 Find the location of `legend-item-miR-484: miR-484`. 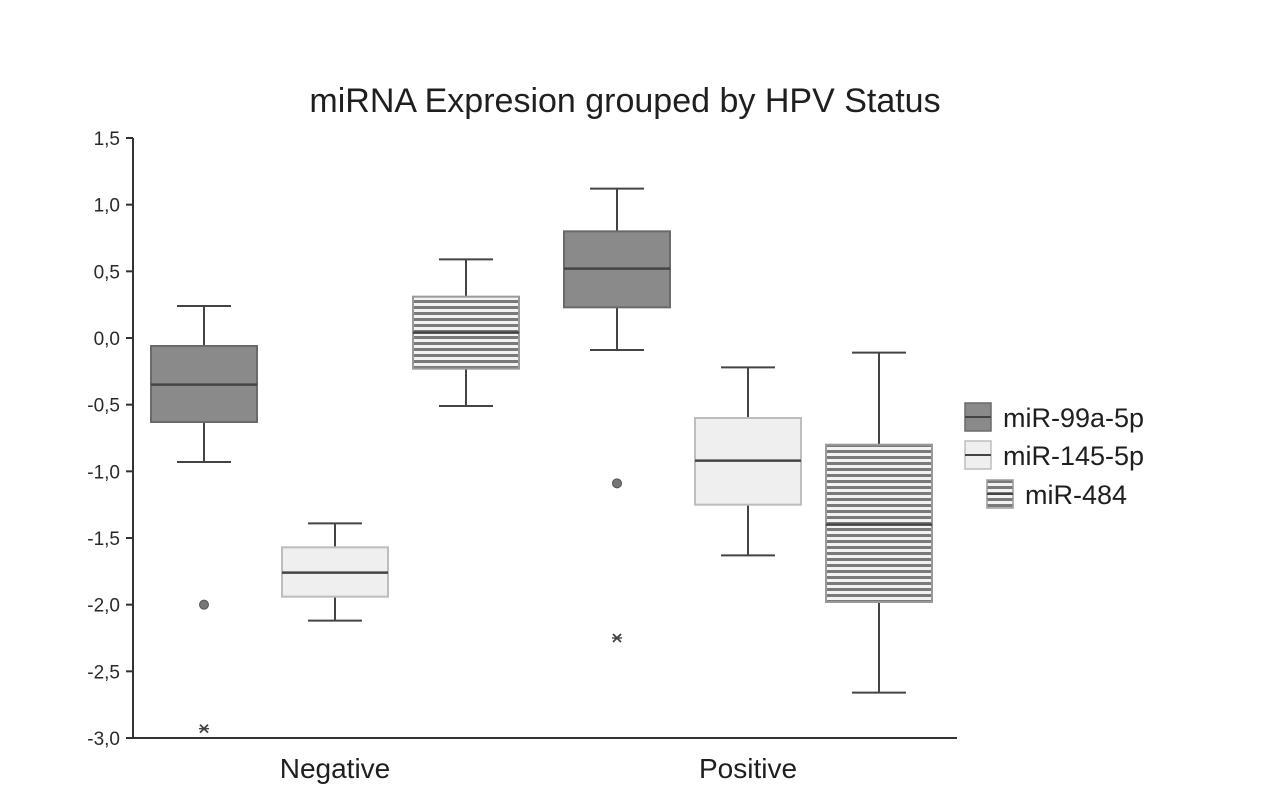

legend-item-miR-484: miR-484 is located at coordinates (1056, 494).